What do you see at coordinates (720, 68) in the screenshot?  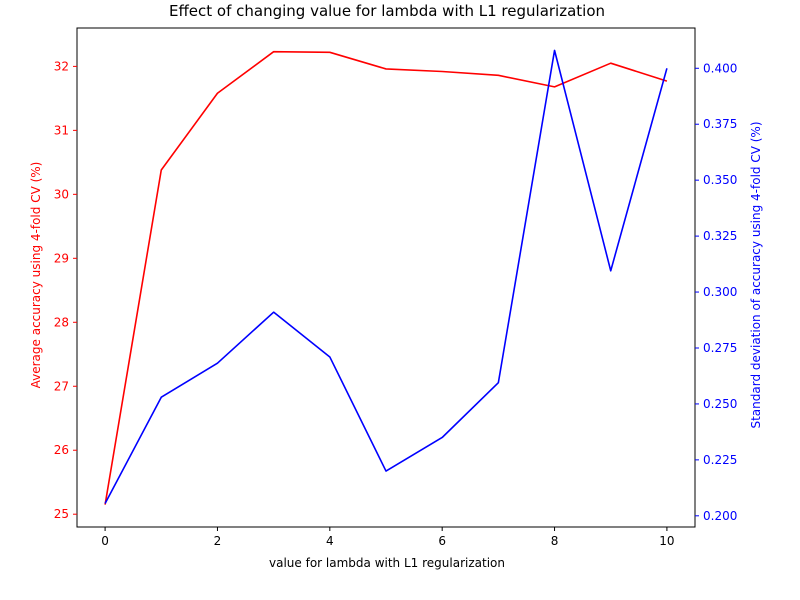 I see `y-right-tick-label: 0.400` at bounding box center [720, 68].